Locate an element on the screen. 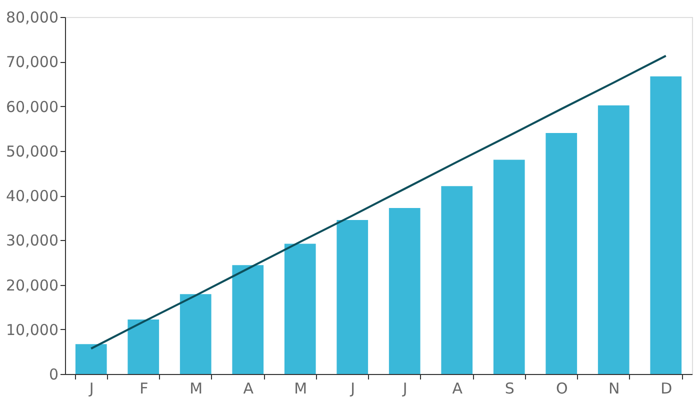 The height and width of the screenshot is (401, 697). y-tick-label: 60,000 is located at coordinates (32, 107).